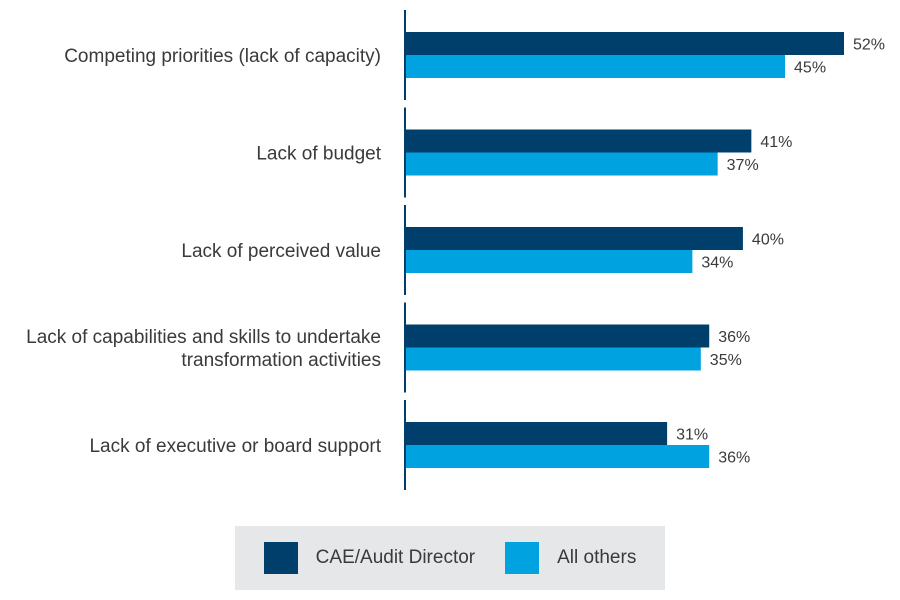 This screenshot has width=900, height=600. I want to click on category-label: transformation activities, so click(281, 360).